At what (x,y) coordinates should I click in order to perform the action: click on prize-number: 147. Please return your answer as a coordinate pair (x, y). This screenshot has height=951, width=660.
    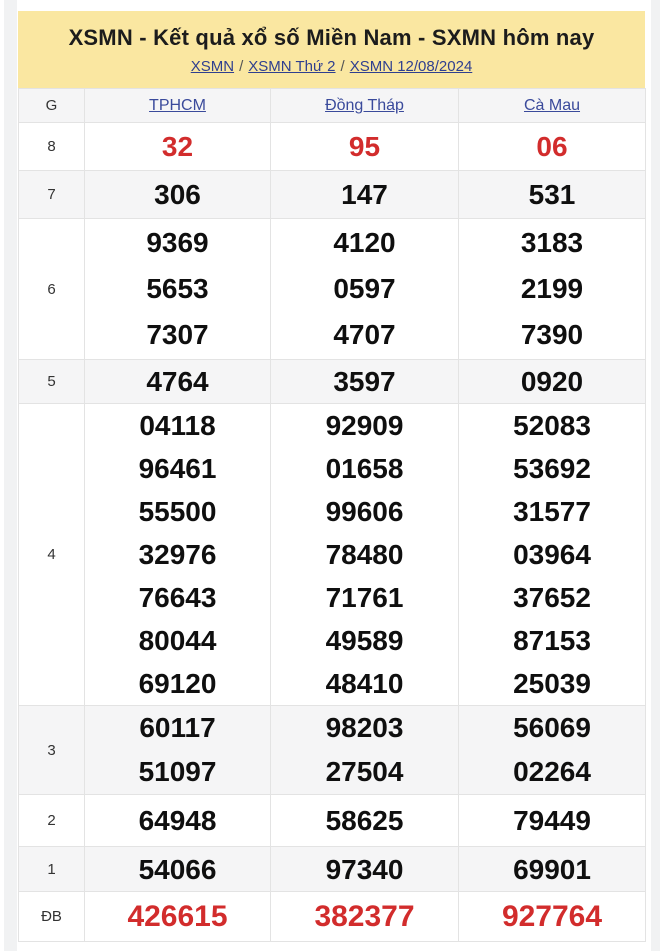
    Looking at the image, I should click on (364, 194).